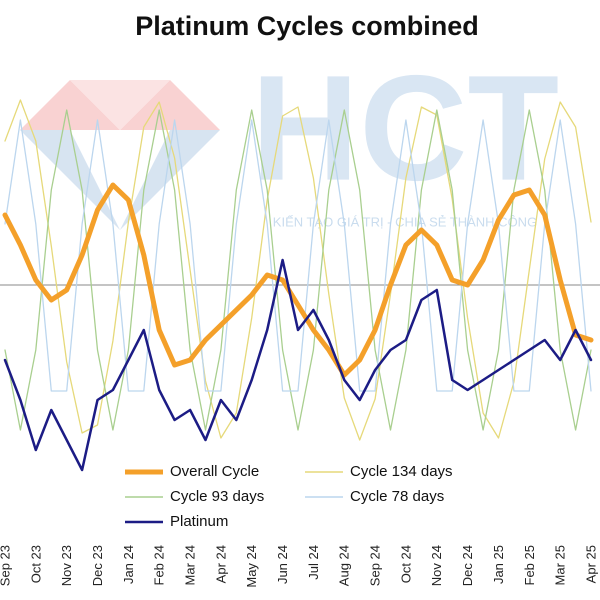 This screenshot has width=600, height=600. Describe the element at coordinates (214, 471) in the screenshot. I see `legend-label: Overall Cycle` at that location.